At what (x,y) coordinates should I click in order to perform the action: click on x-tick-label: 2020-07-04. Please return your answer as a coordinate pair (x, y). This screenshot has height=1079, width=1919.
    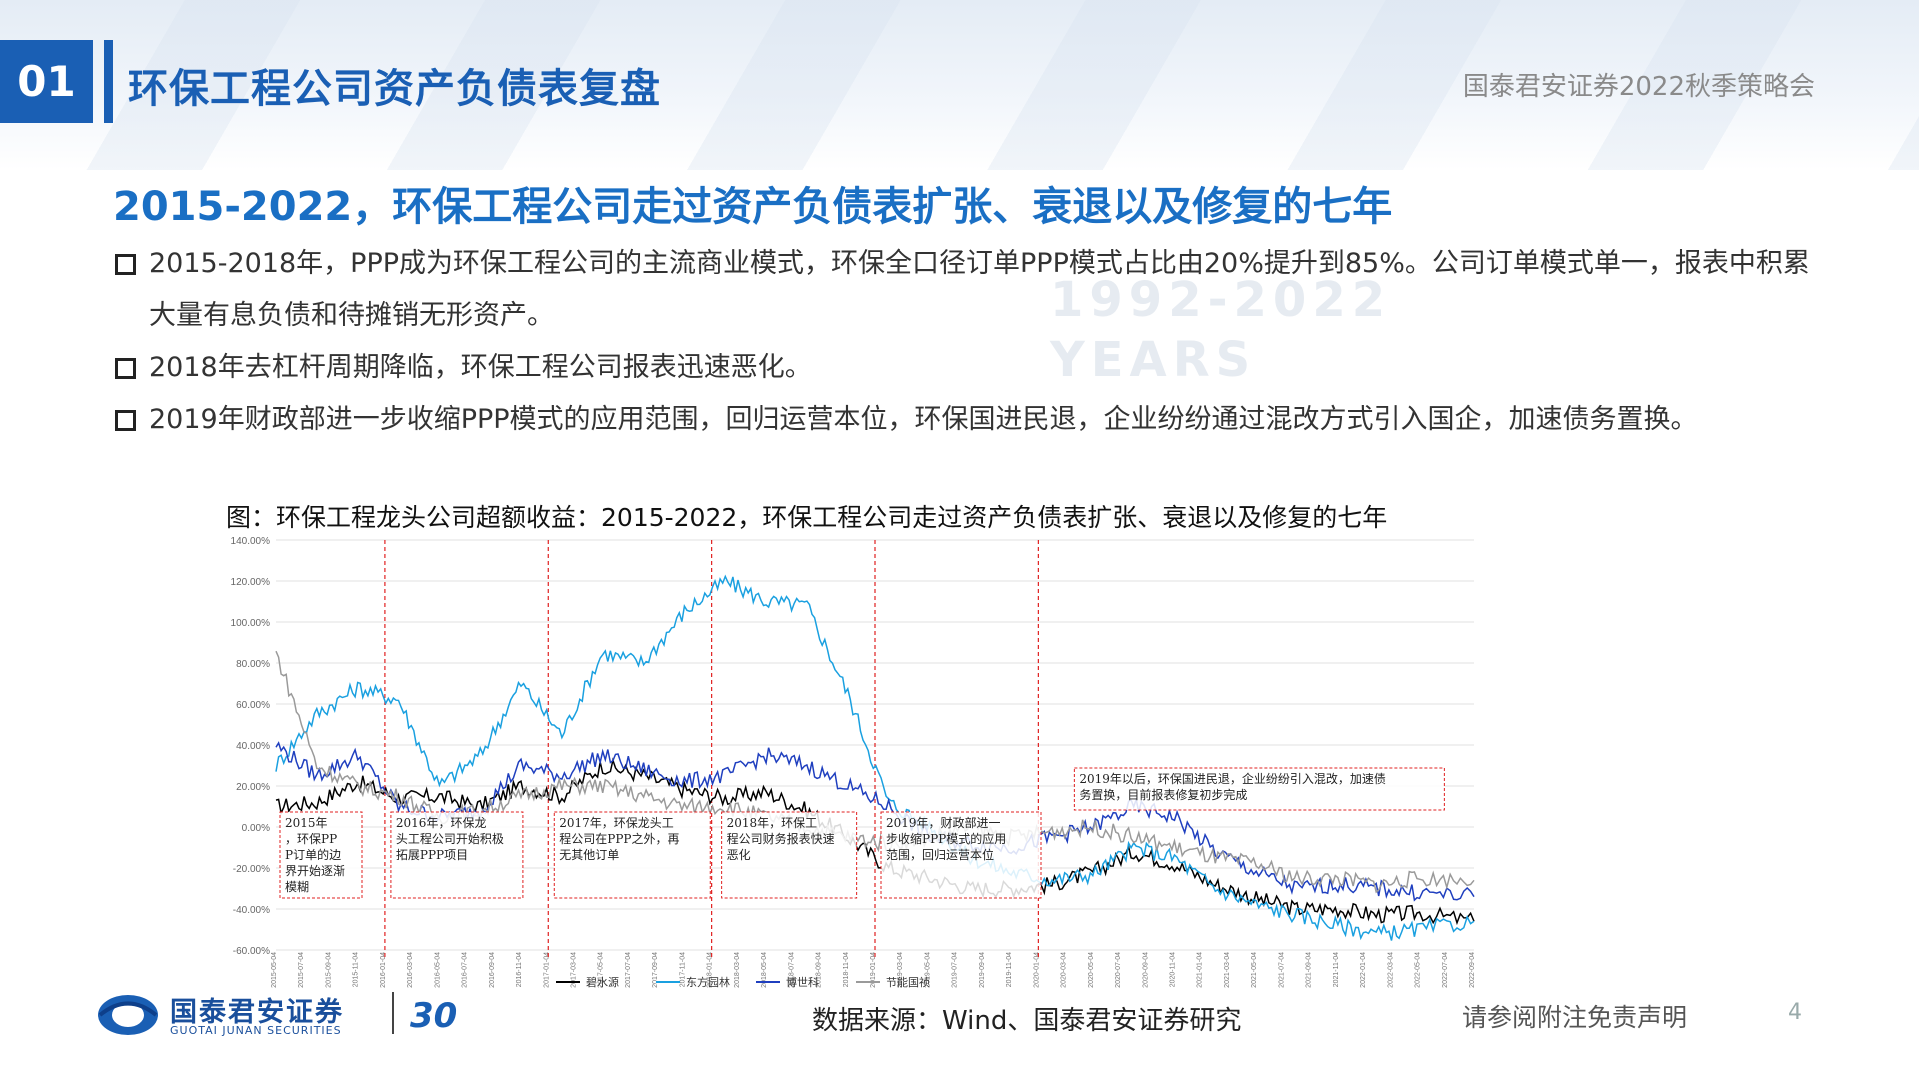
    Looking at the image, I should click on (1118, 970).